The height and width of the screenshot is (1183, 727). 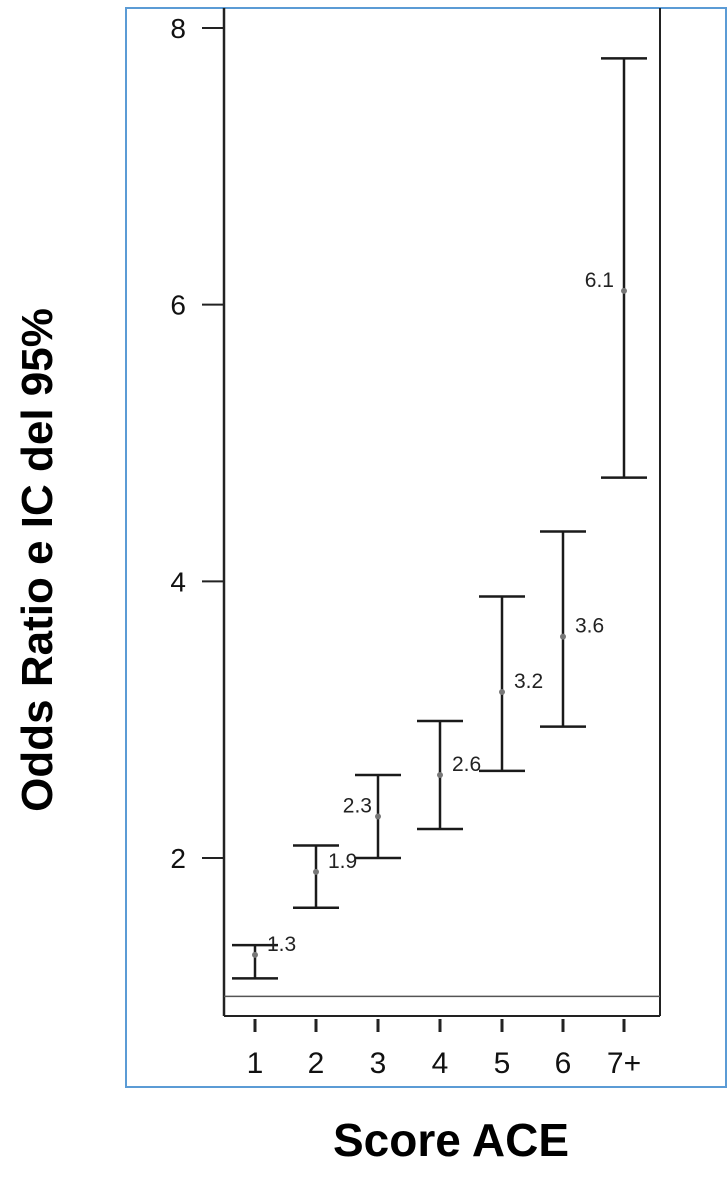 What do you see at coordinates (178, 305) in the screenshot?
I see `y-tick-label: 6` at bounding box center [178, 305].